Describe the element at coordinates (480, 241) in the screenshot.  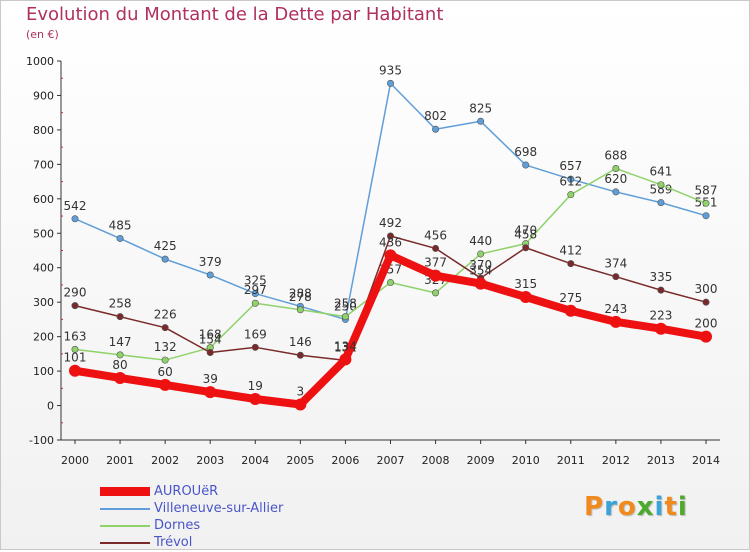
I see `data-label: 440` at that location.